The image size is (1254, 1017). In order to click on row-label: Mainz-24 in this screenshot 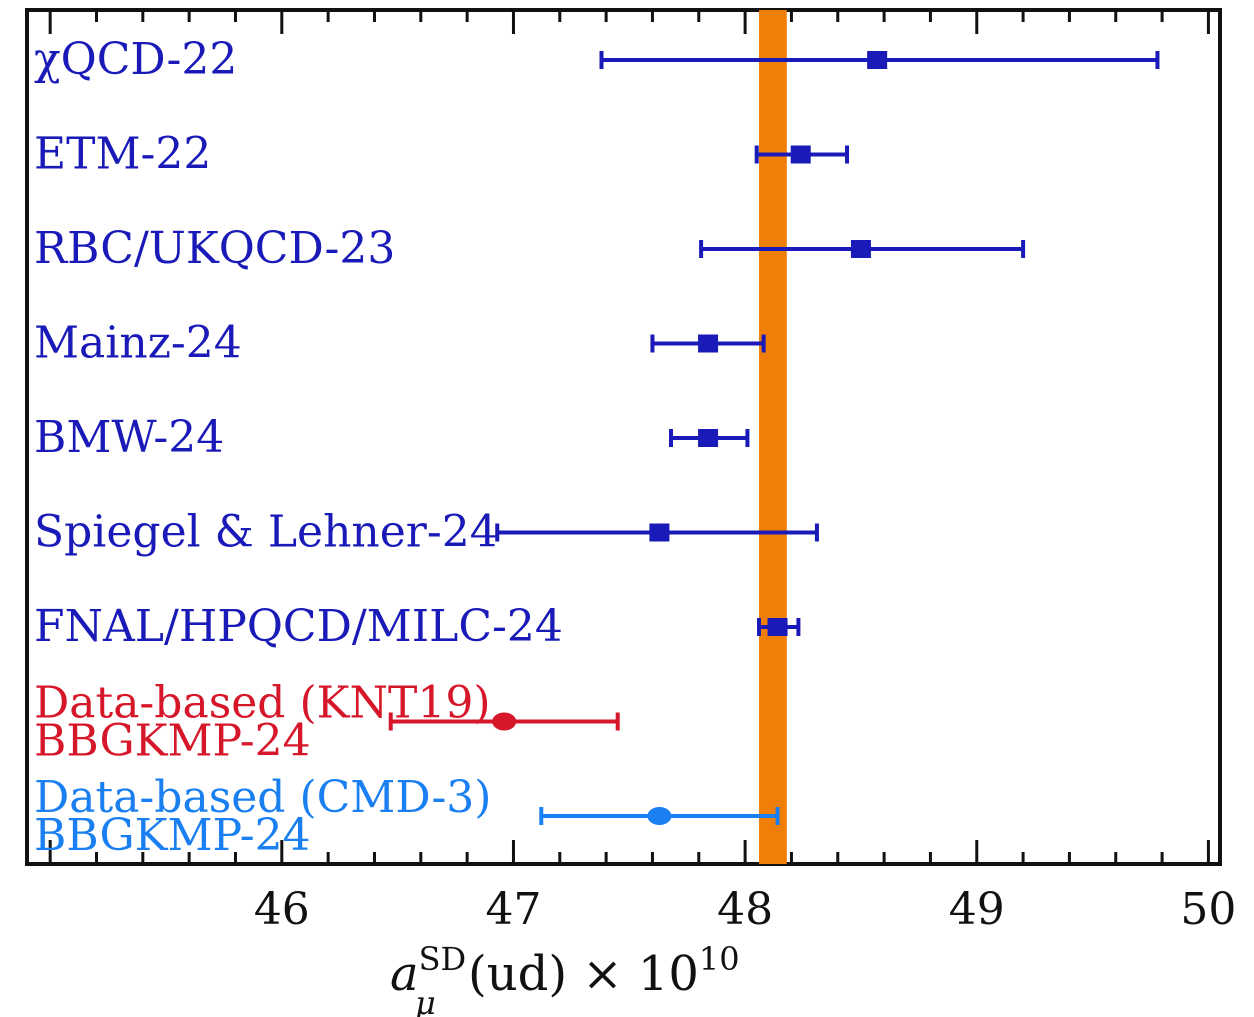, I will do `click(138, 343)`.